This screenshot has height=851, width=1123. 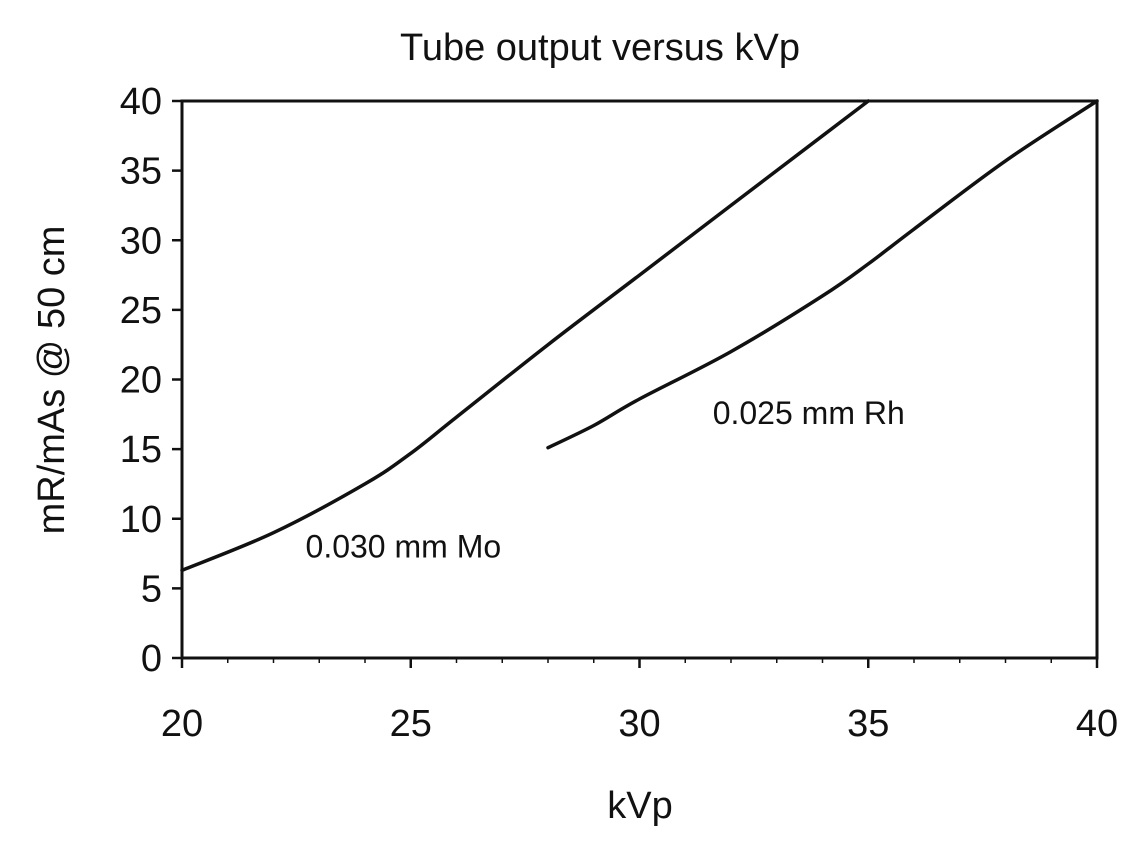 What do you see at coordinates (809, 413) in the screenshot?
I see `series-annotation-2: 0.025 mm Rh` at bounding box center [809, 413].